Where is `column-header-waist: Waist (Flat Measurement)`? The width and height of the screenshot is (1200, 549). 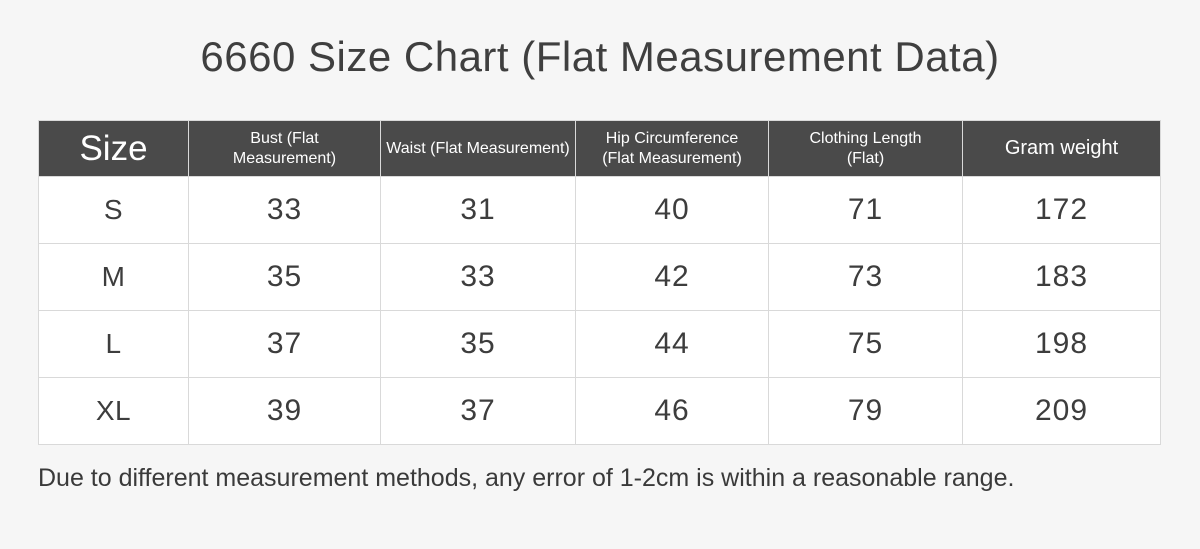
column-header-waist: Waist (Flat Measurement) is located at coordinates (478, 148).